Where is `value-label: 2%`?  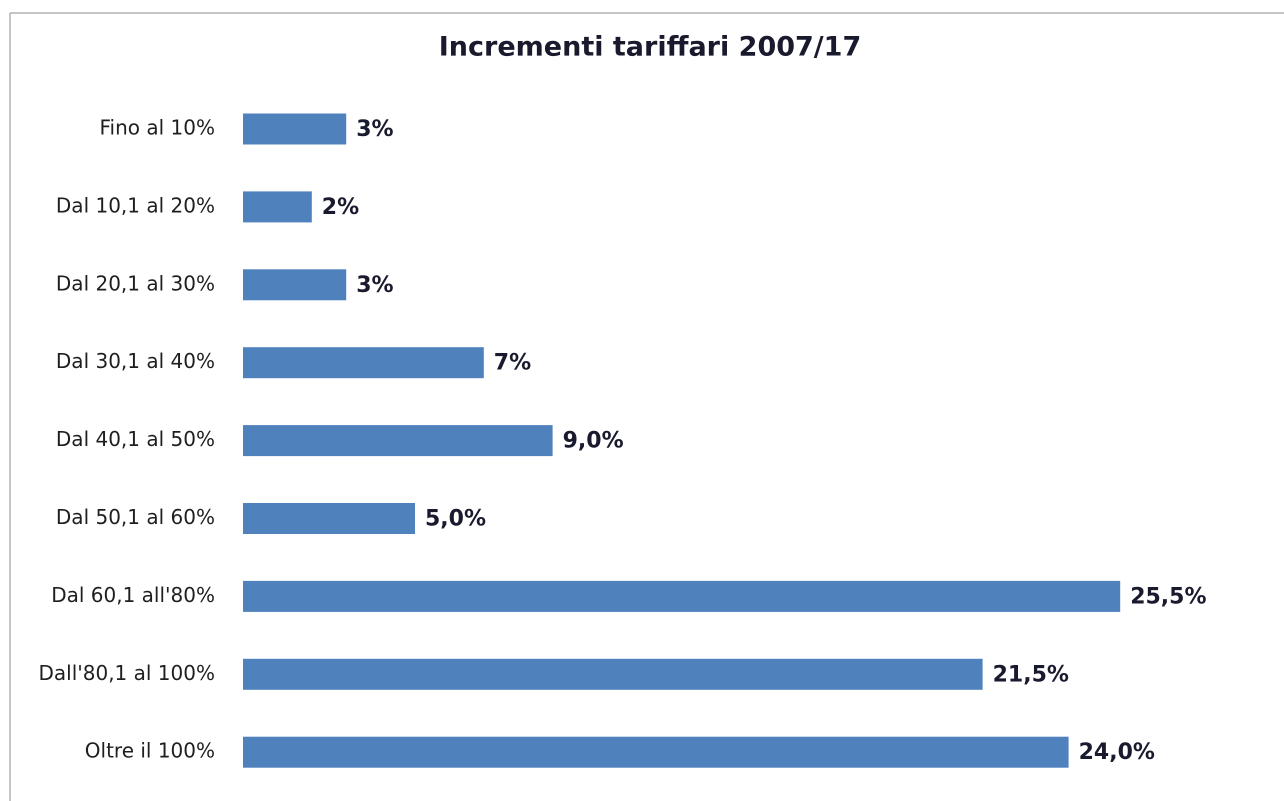 value-label: 2% is located at coordinates (340, 207).